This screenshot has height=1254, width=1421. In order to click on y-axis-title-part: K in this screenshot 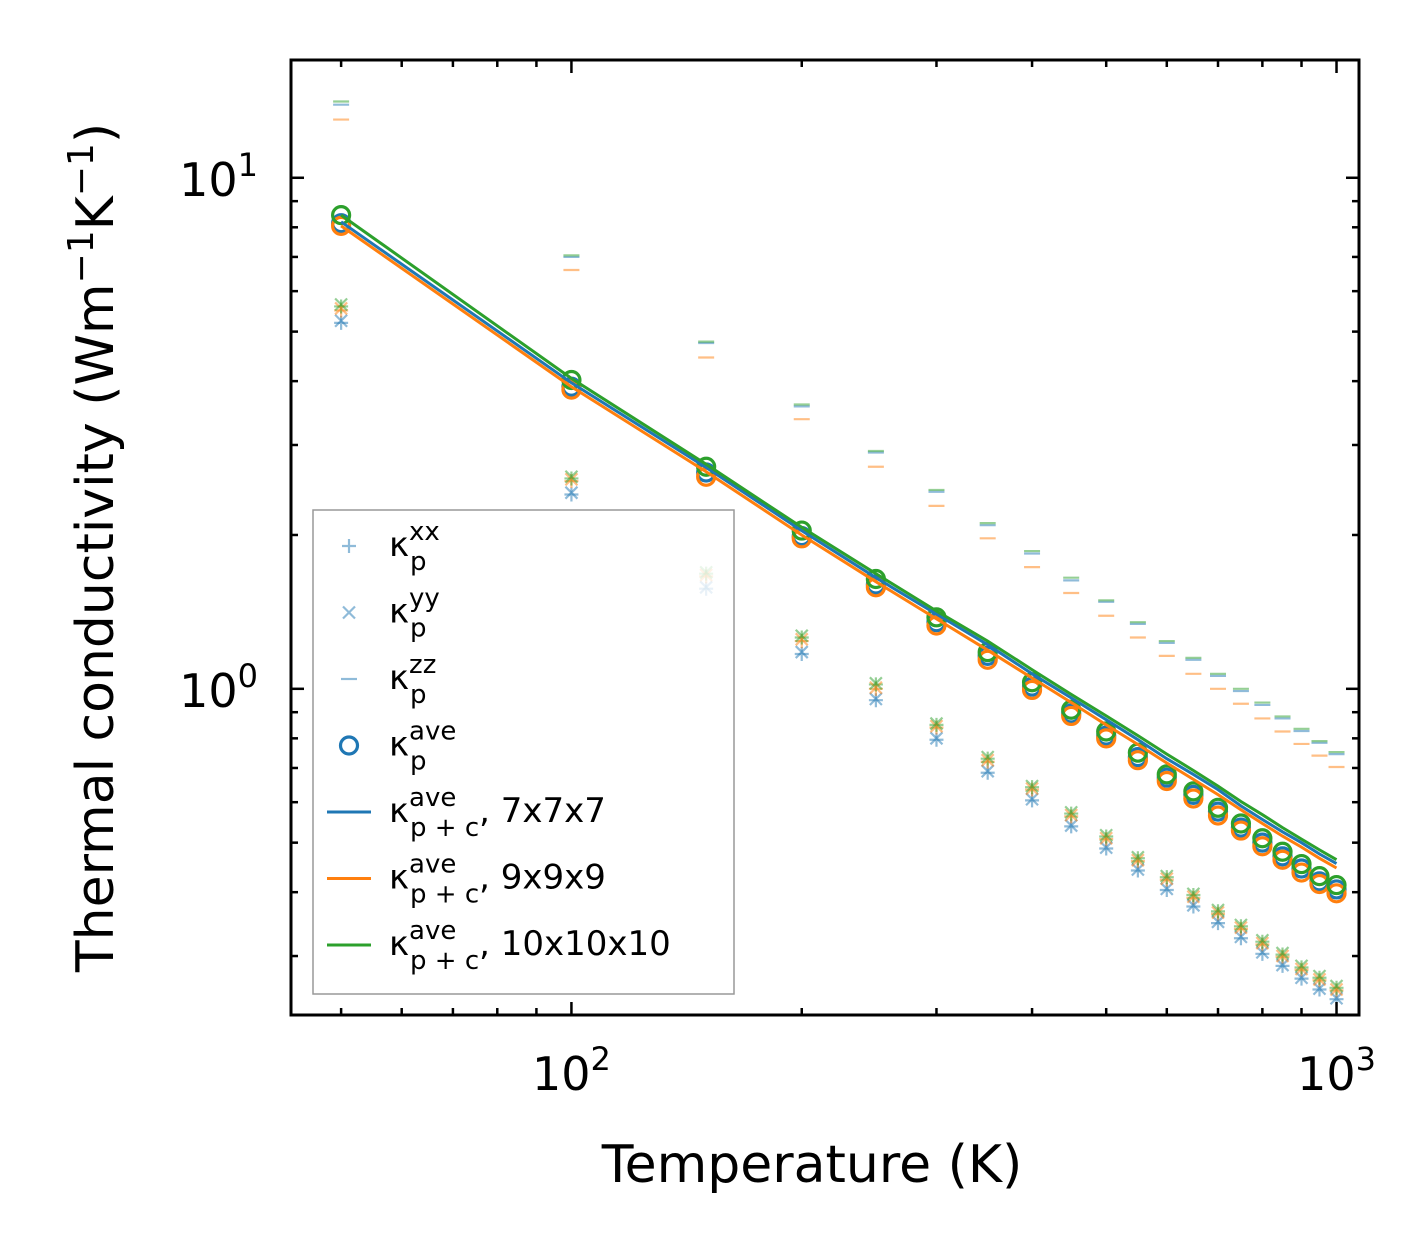, I will do `click(96, 212)`.